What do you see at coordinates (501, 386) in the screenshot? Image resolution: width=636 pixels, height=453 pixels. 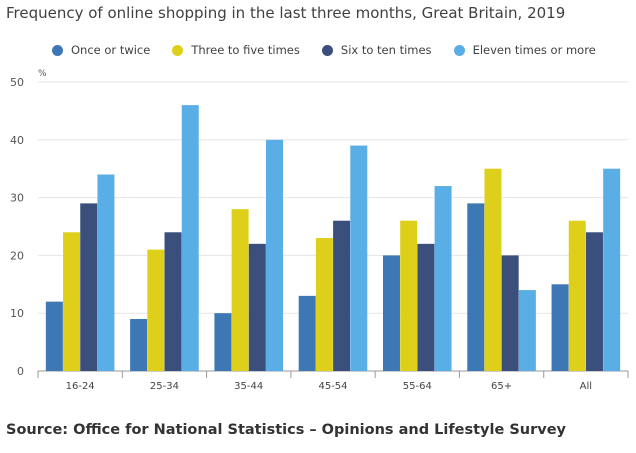 I see `x-tick-label: 65+` at bounding box center [501, 386].